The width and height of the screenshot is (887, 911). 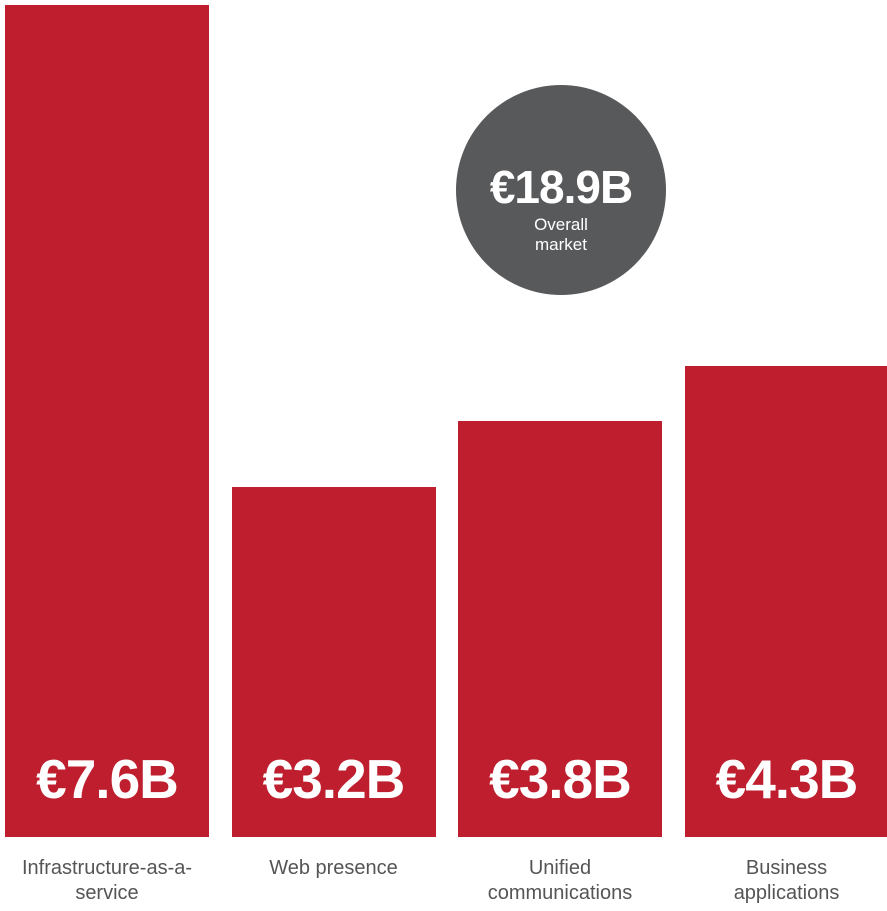 I want to click on value-label: €7.6B, so click(x=107, y=779).